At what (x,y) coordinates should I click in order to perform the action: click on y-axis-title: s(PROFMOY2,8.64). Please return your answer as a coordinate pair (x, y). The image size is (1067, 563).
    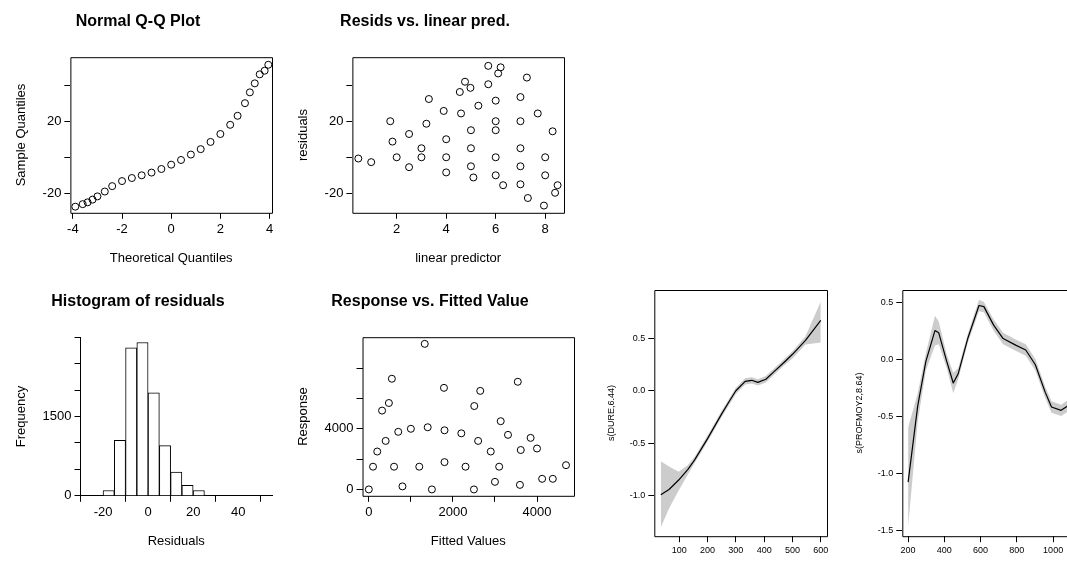
    Looking at the image, I should click on (858, 413).